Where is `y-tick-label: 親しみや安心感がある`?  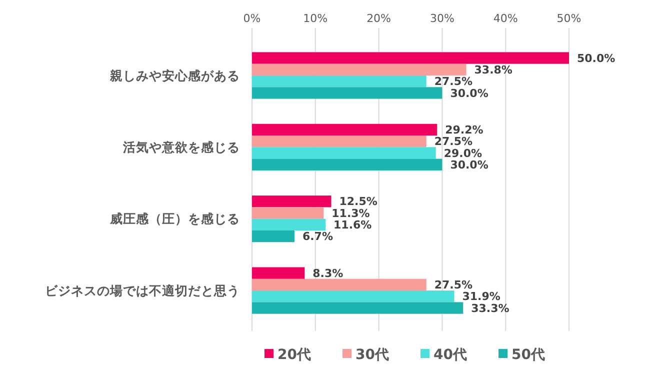 y-tick-label: 親しみや安心感がある is located at coordinates (174, 75).